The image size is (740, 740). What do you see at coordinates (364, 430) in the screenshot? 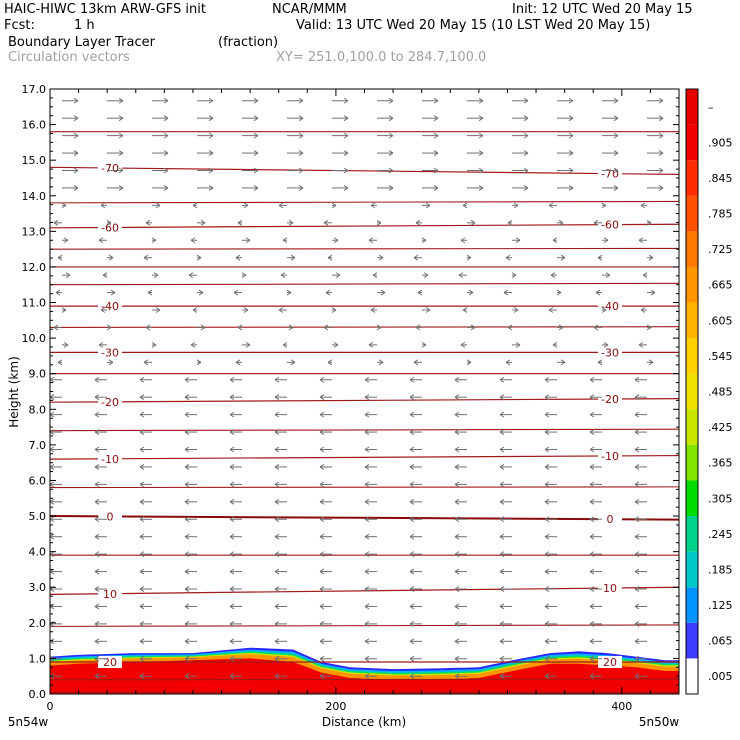
I see `temperature-contour-line` at bounding box center [364, 430].